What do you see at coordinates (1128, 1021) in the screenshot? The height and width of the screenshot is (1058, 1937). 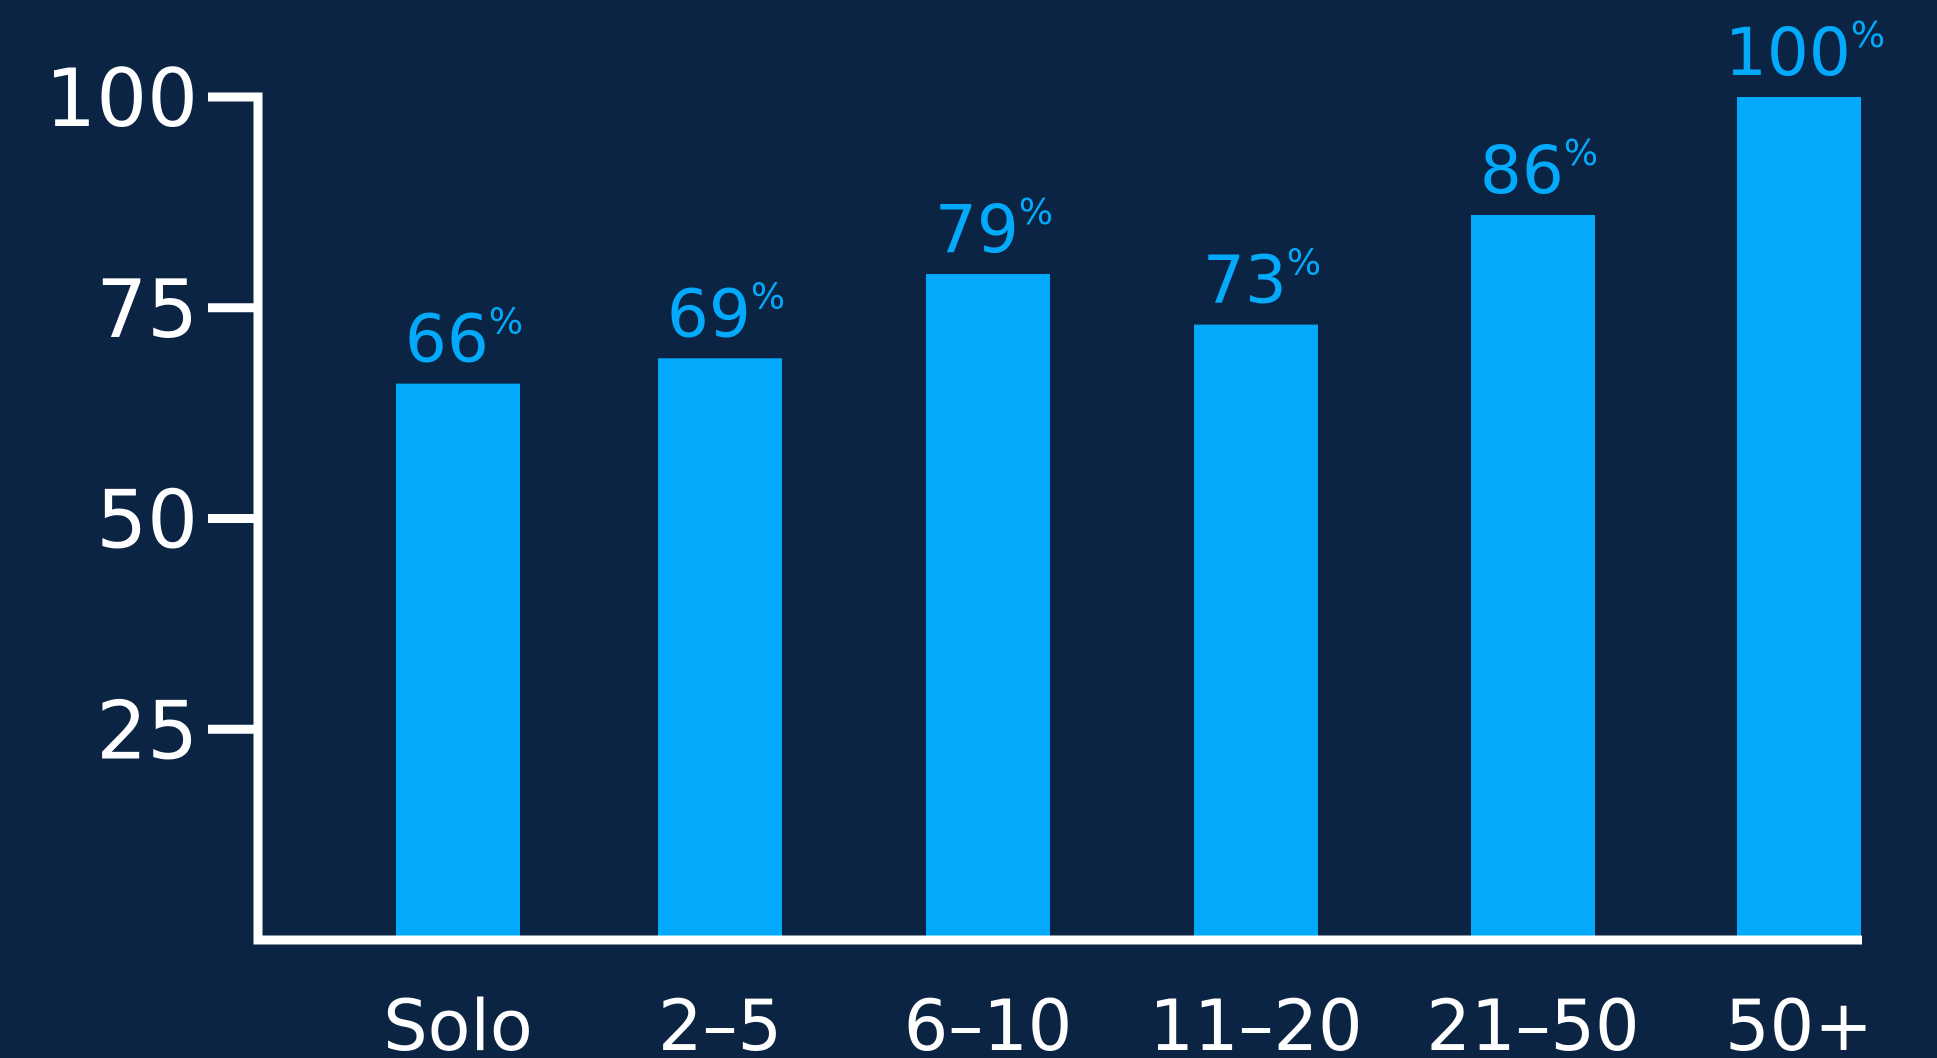 I see `x-axis-labels: Solo 2–5 6–10 11–20 21–50 50+` at bounding box center [1128, 1021].